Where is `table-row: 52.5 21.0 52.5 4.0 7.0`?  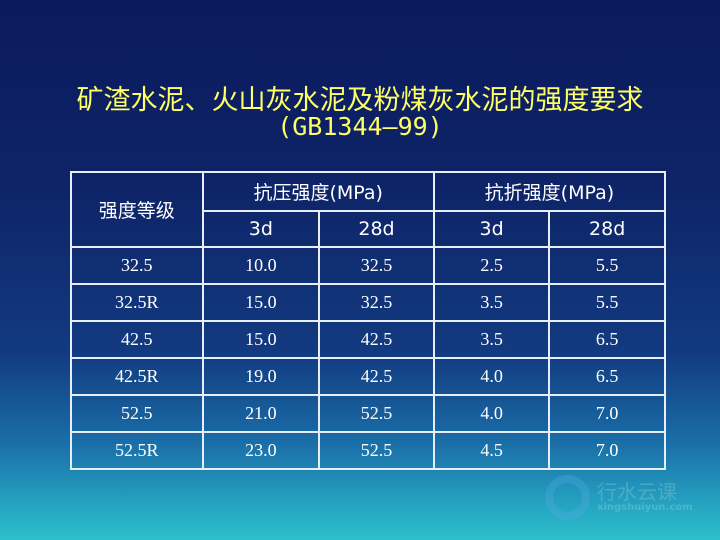 table-row: 52.5 21.0 52.5 4.0 7.0 is located at coordinates (368, 413).